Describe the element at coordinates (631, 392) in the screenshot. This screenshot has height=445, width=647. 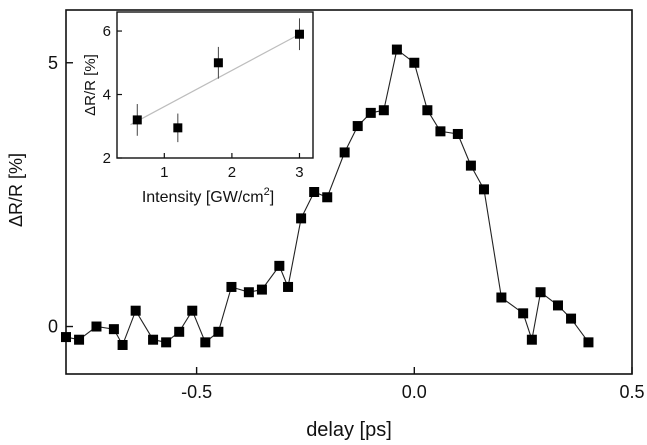
I see `main-x-tick-label: 0.5` at that location.